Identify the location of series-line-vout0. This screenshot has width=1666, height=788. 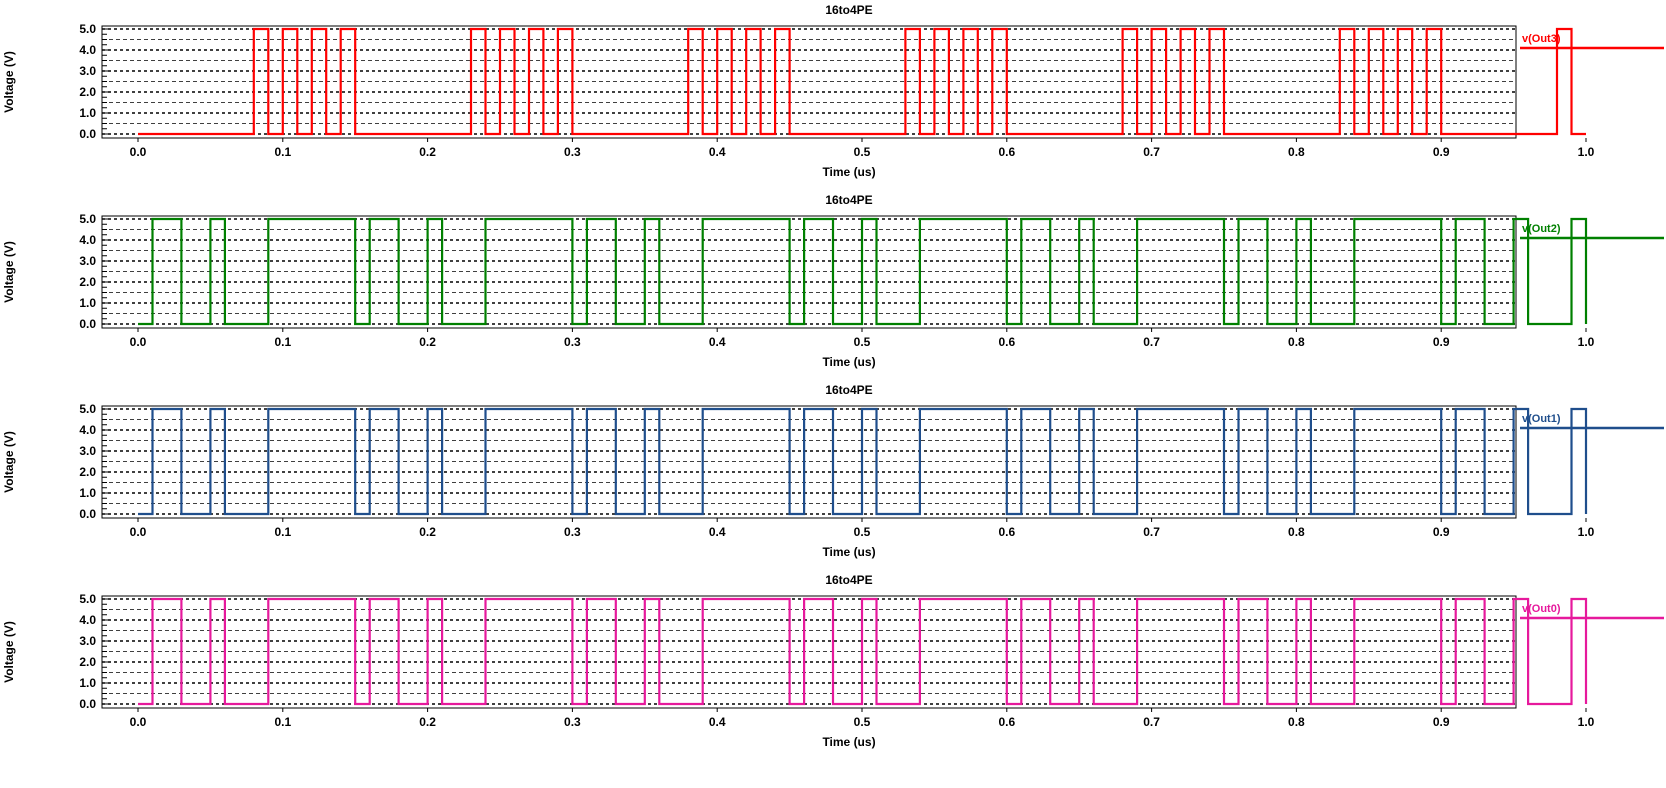
(863, 651).